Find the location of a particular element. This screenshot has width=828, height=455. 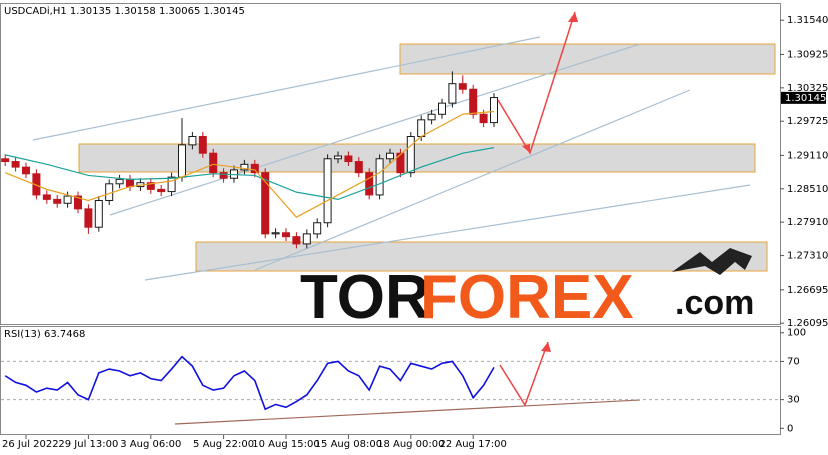

logo-part: .com is located at coordinates (714, 303).